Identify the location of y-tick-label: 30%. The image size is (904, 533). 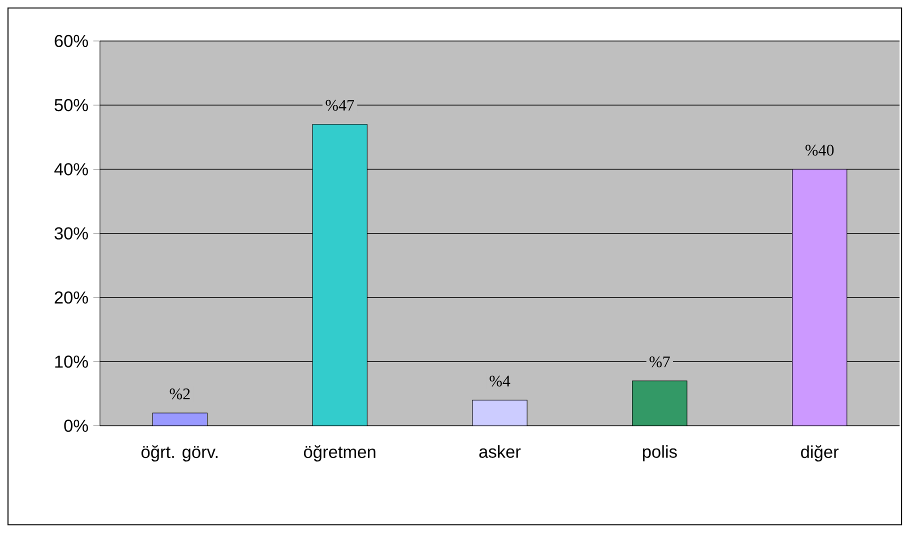
(71, 233).